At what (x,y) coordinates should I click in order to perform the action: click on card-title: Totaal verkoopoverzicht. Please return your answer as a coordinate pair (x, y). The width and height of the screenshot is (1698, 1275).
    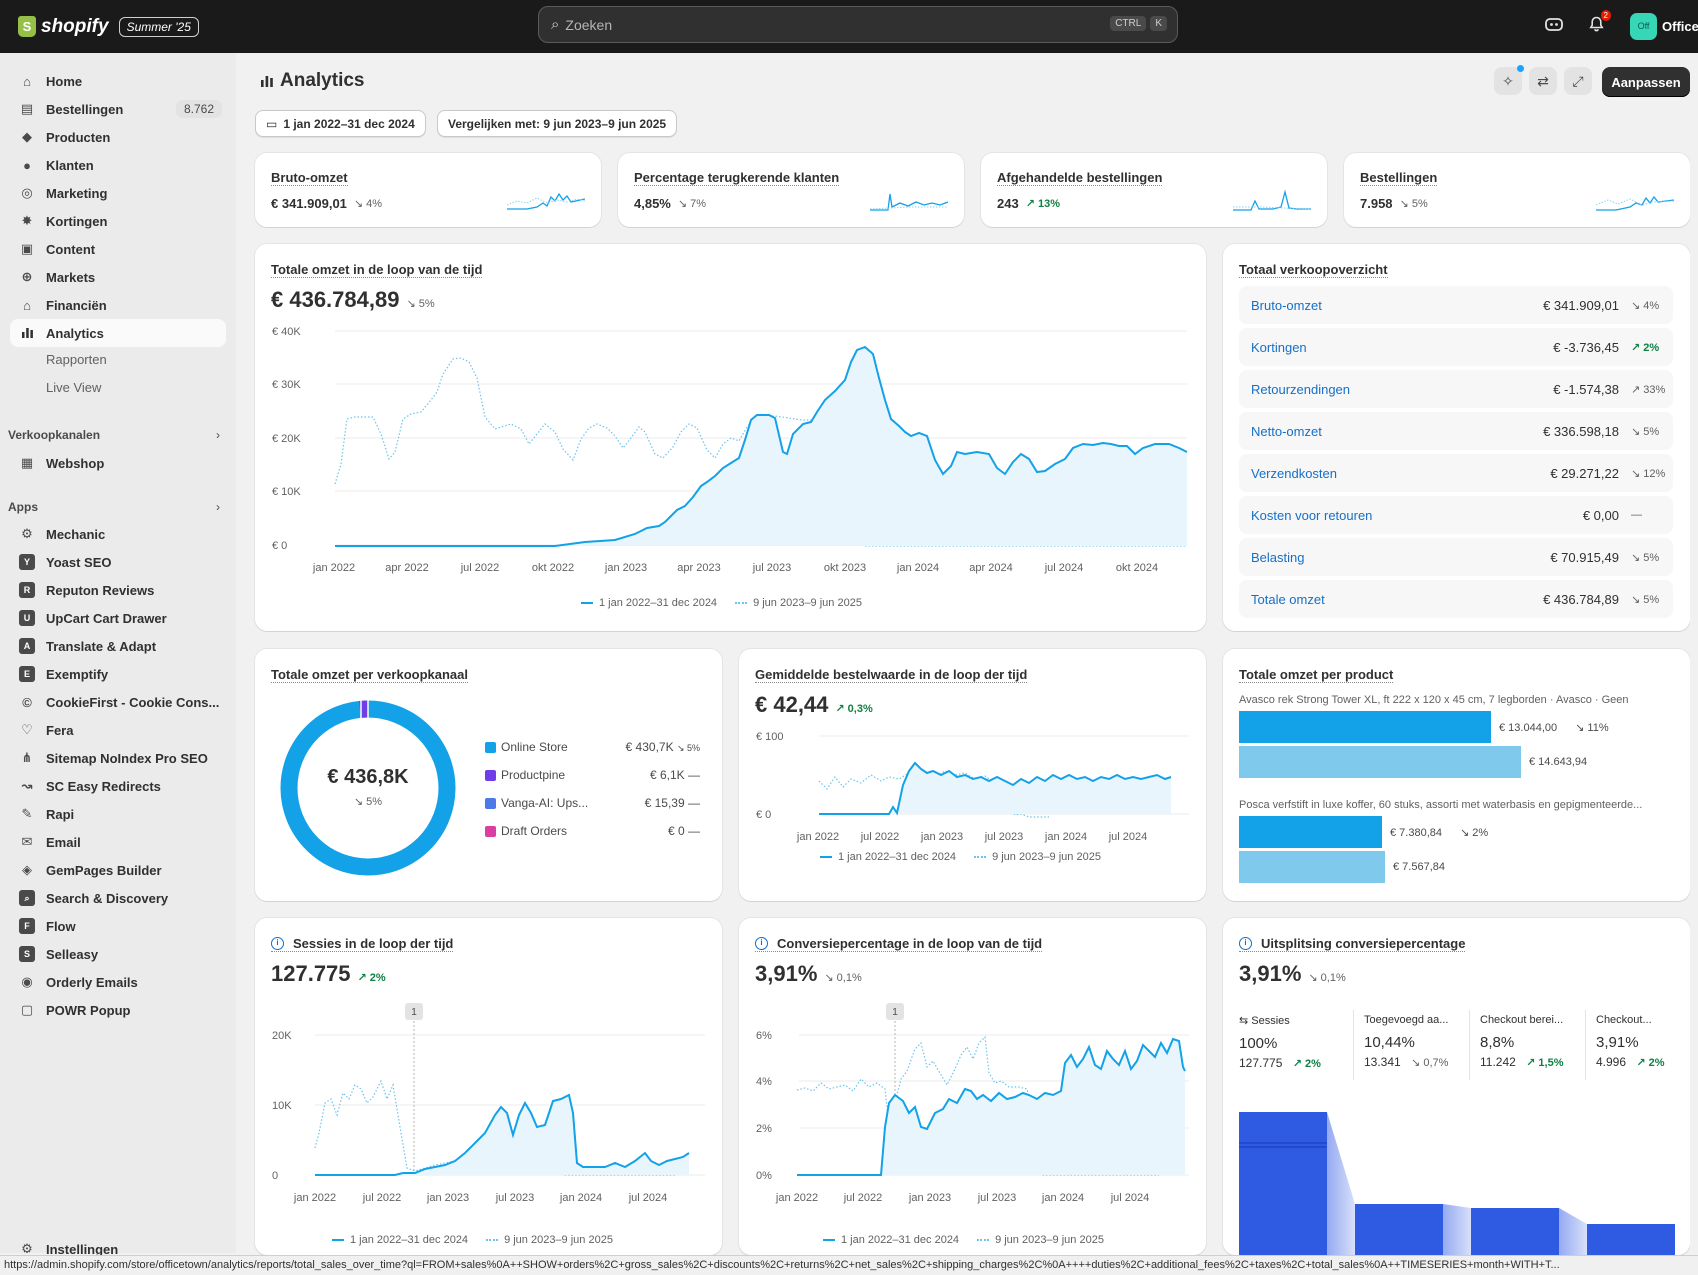
    Looking at the image, I should click on (1313, 270).